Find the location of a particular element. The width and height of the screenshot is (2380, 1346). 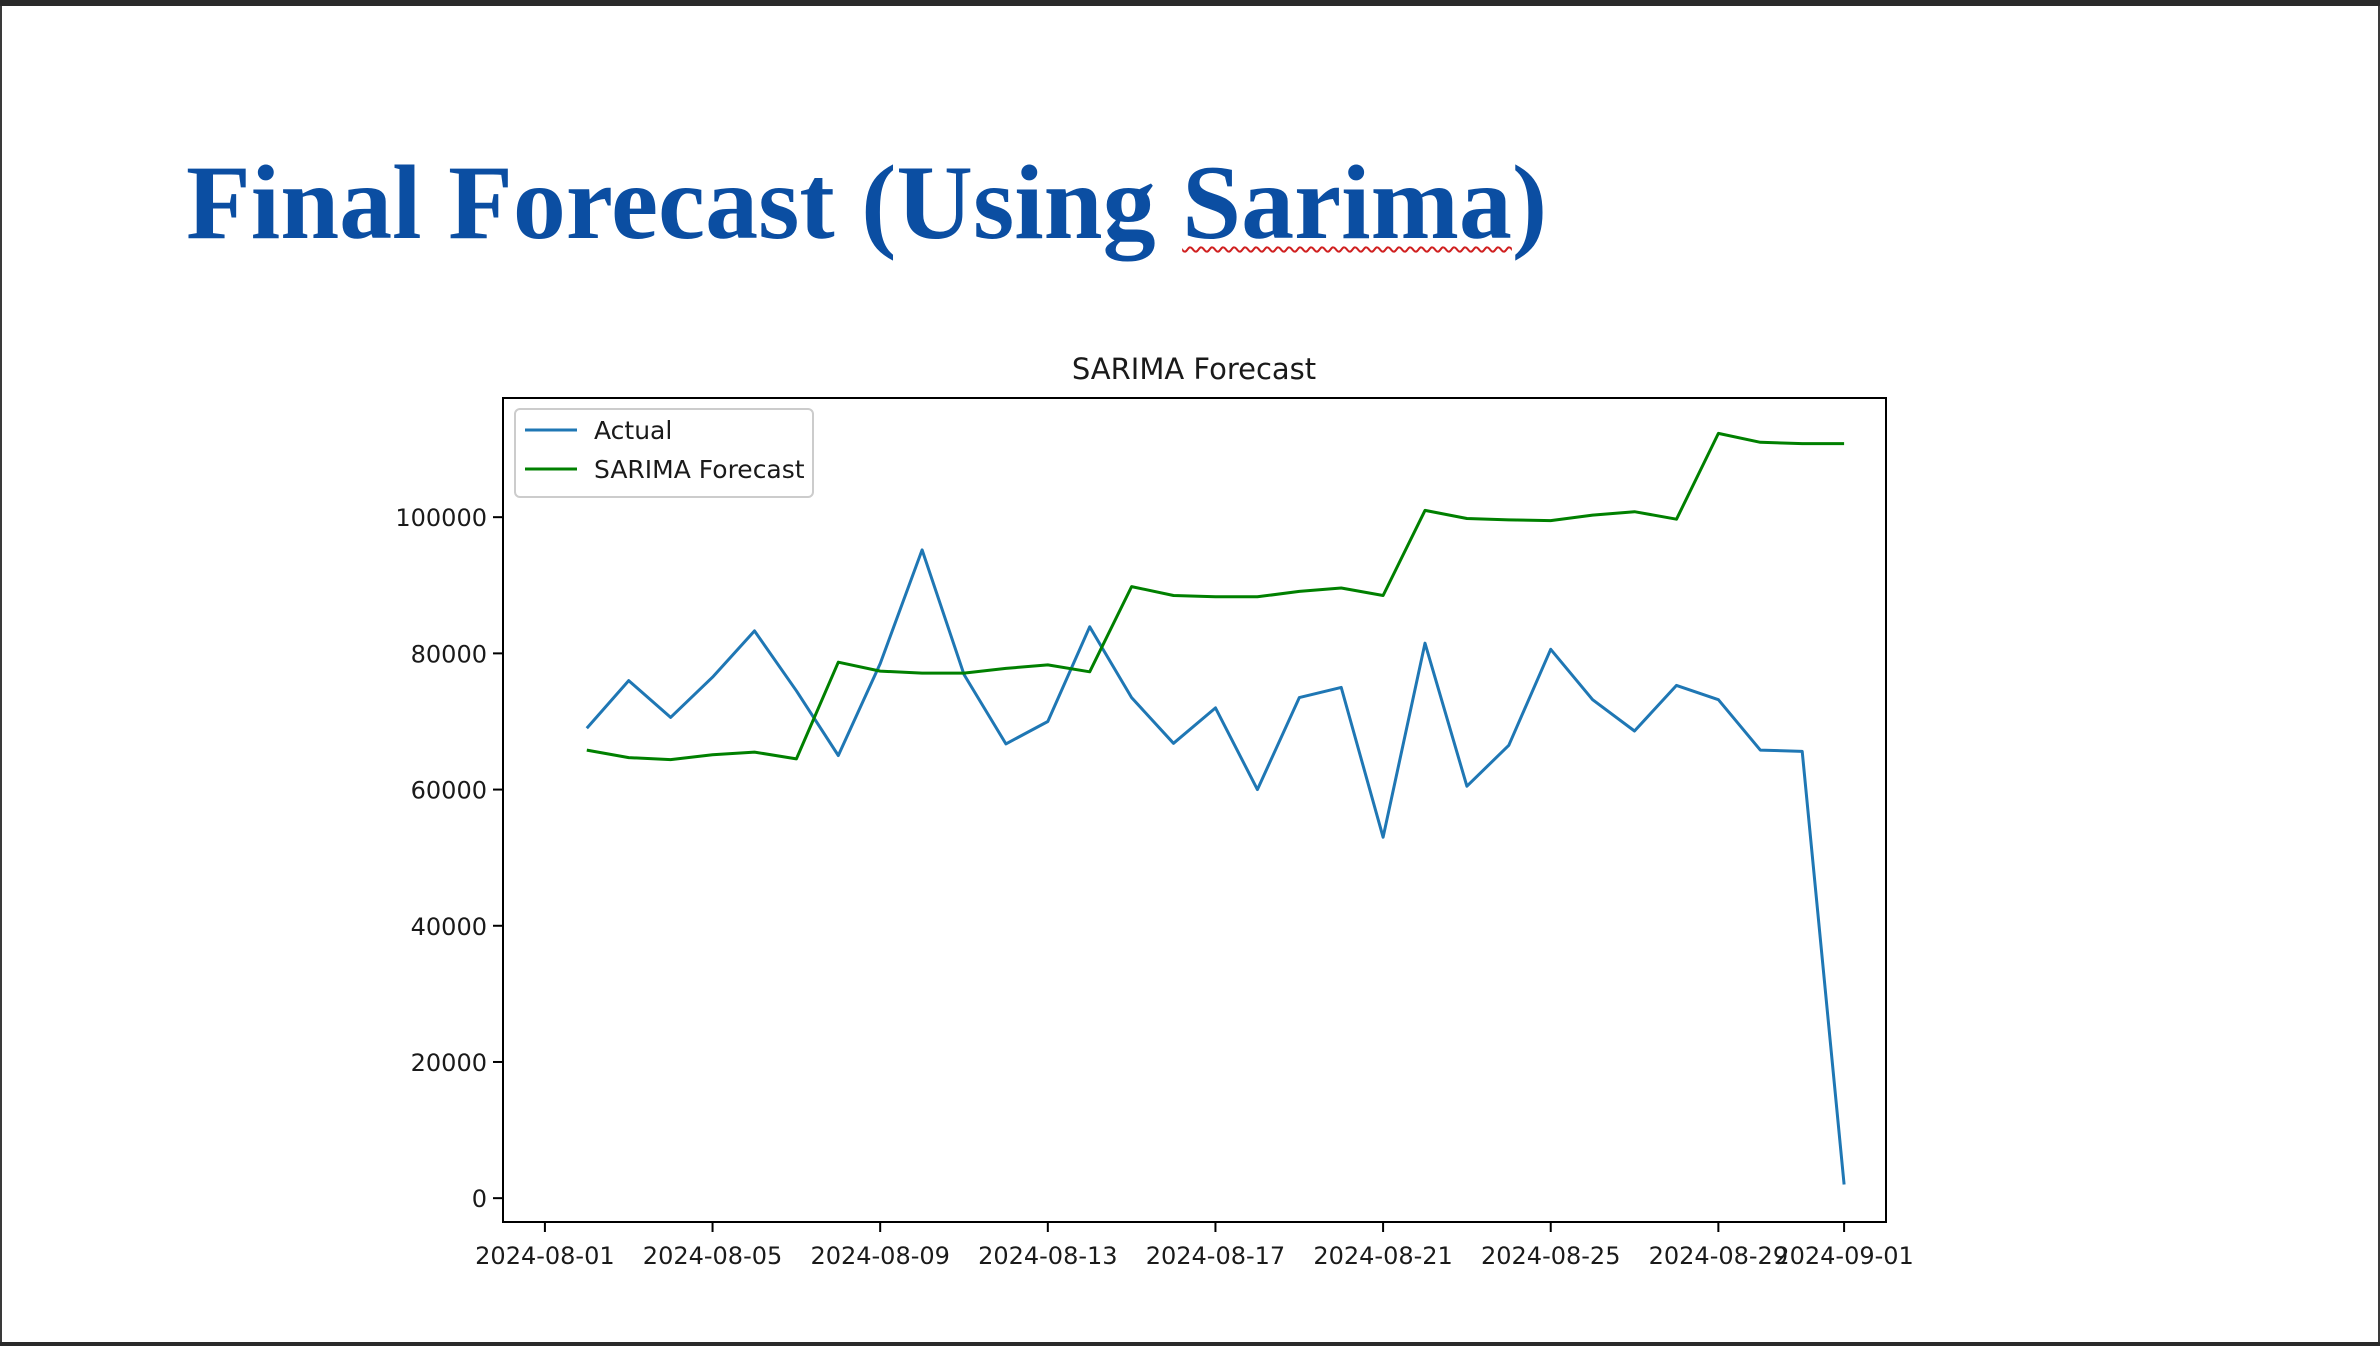

x-tick-label: 2024-08-09 is located at coordinates (879, 1256).